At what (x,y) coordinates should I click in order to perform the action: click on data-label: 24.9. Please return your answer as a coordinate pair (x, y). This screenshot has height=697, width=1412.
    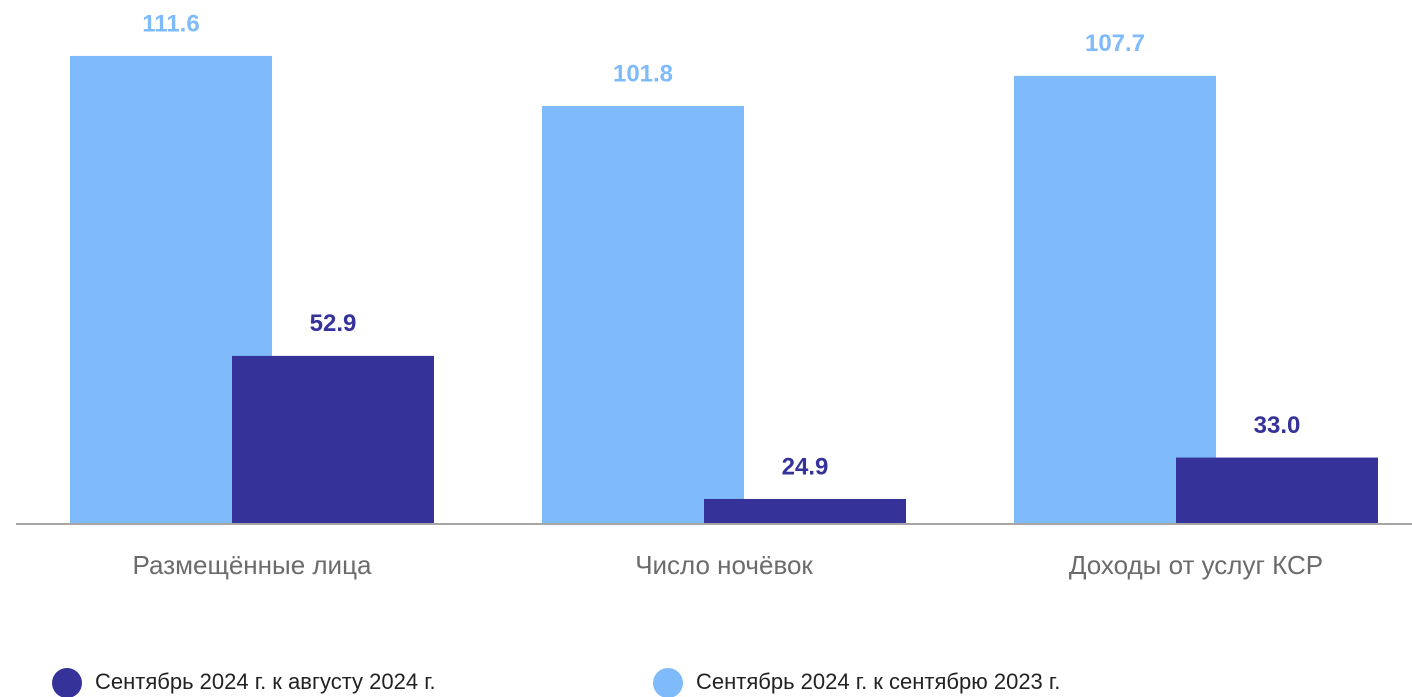
    Looking at the image, I should click on (805, 466).